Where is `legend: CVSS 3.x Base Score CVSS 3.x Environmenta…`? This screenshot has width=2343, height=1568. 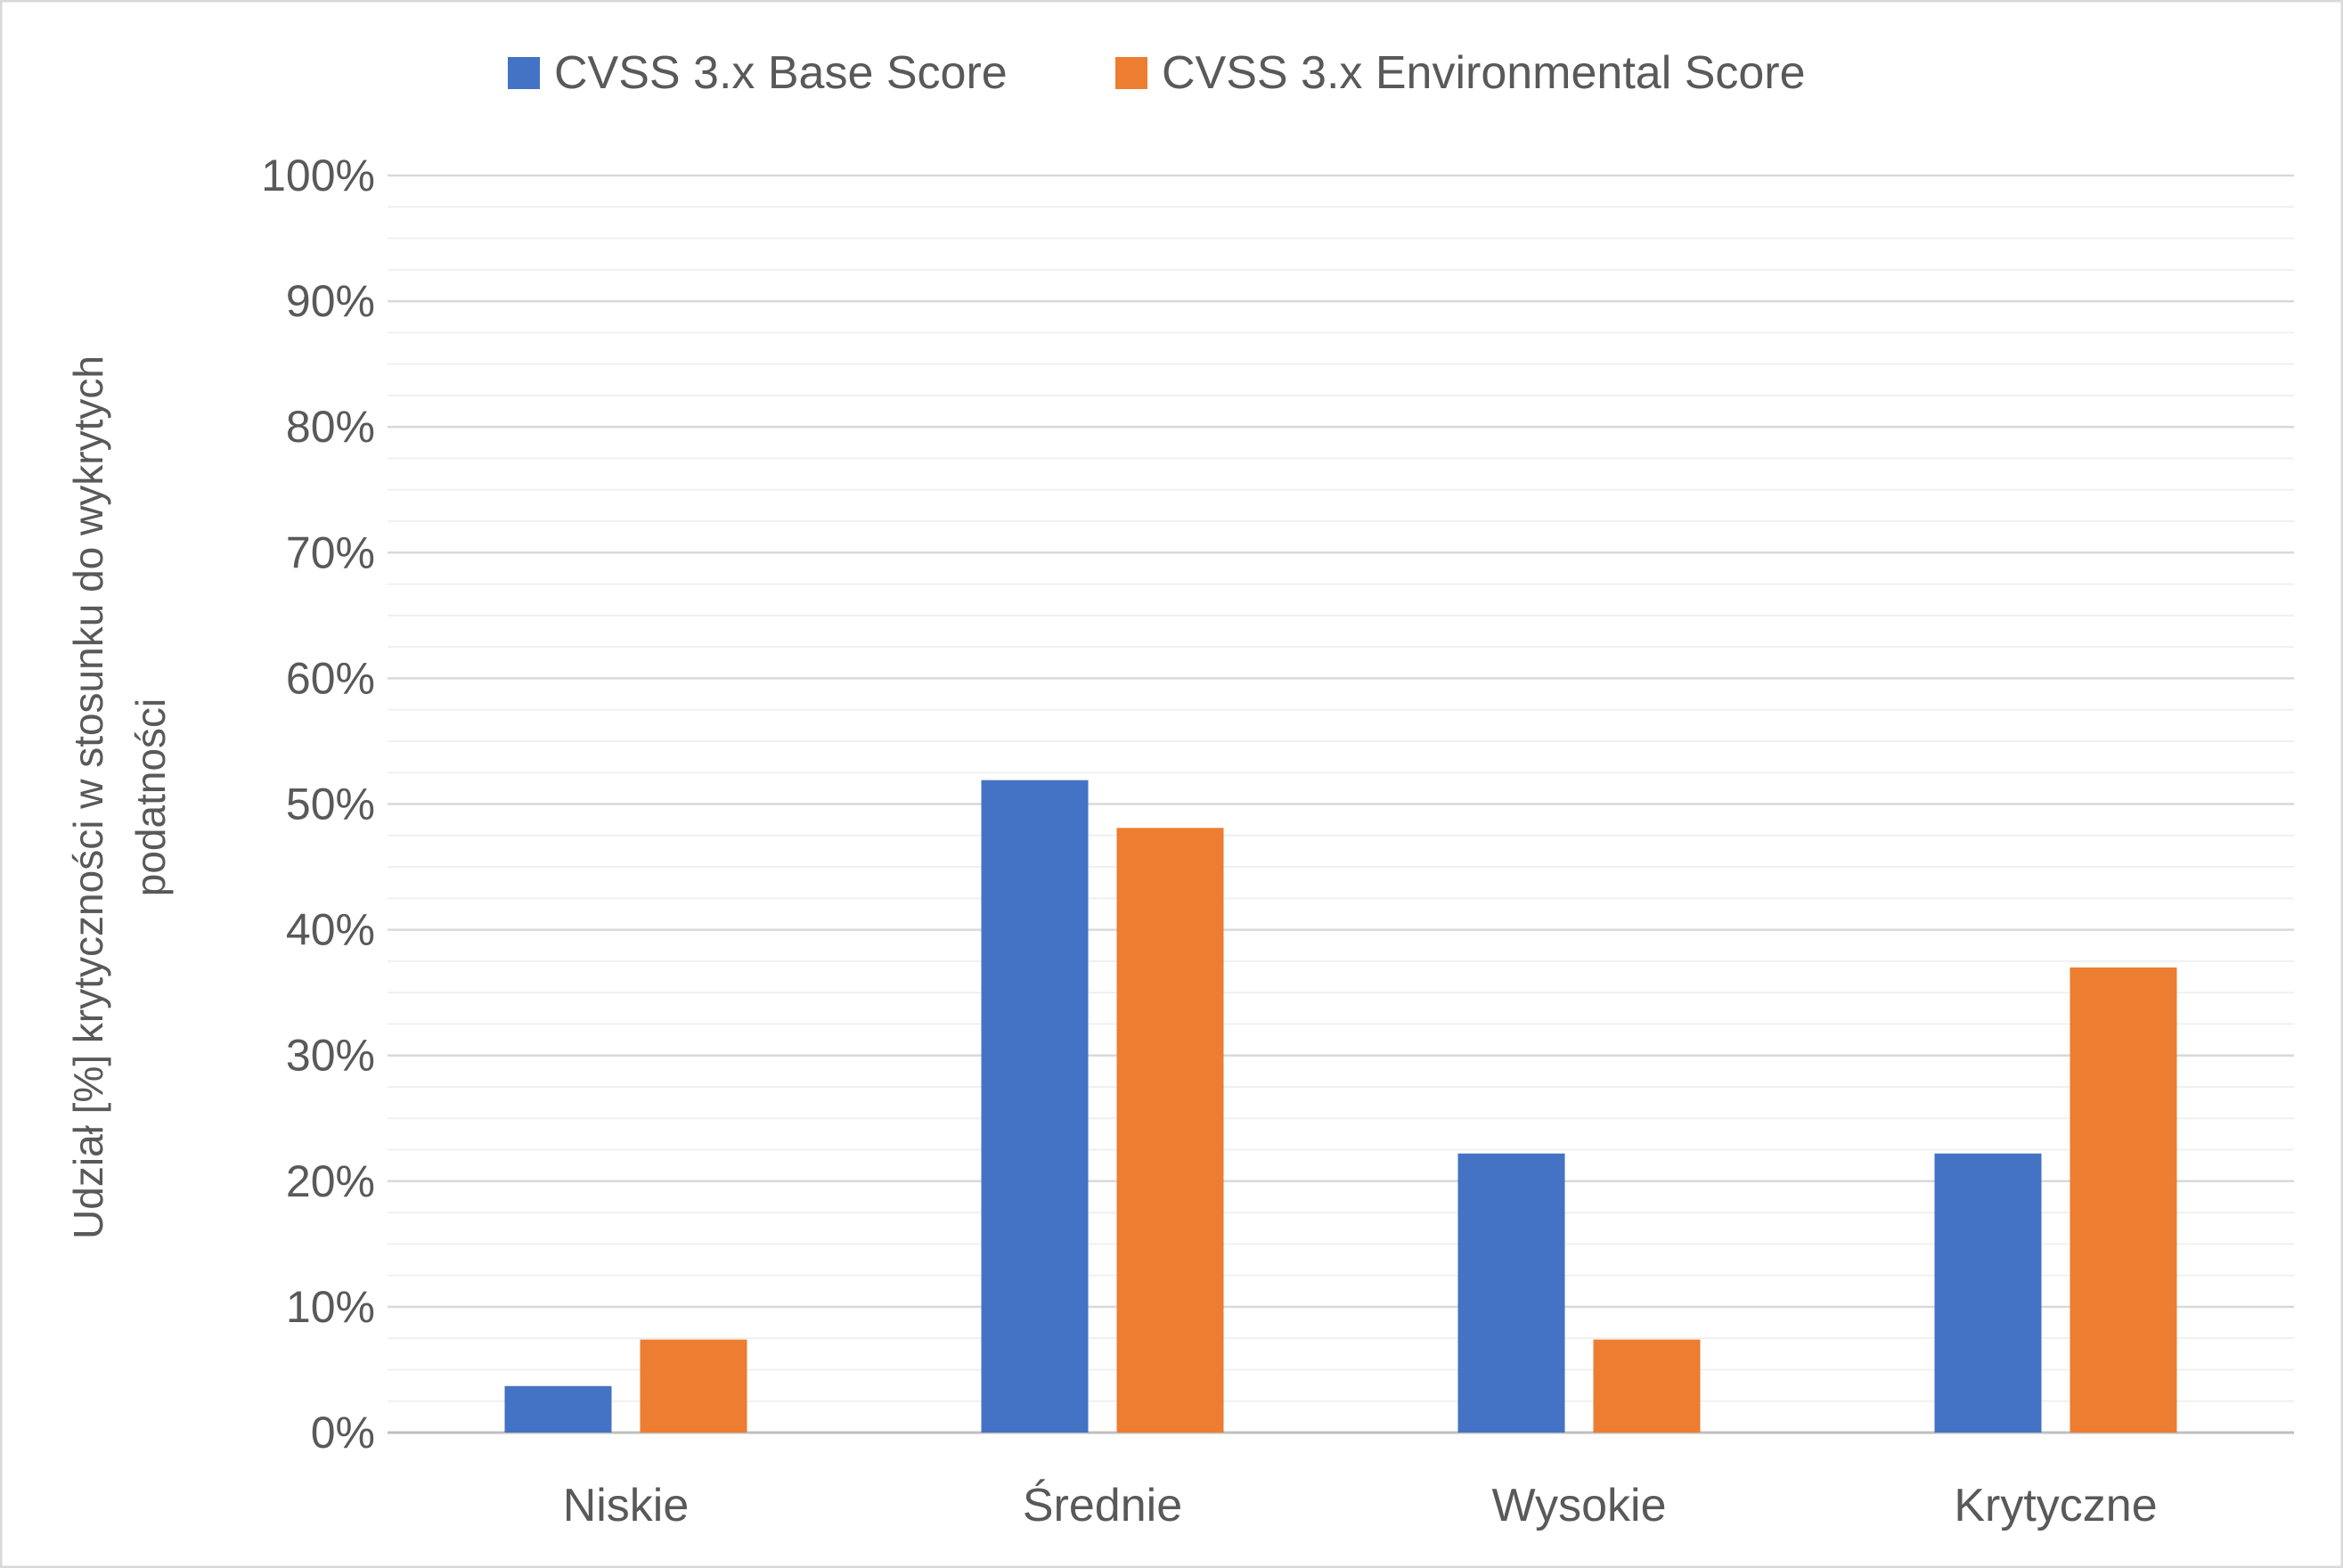
legend: CVSS 3.x Base Score CVSS 3.x Environmenta… is located at coordinates (1157, 73).